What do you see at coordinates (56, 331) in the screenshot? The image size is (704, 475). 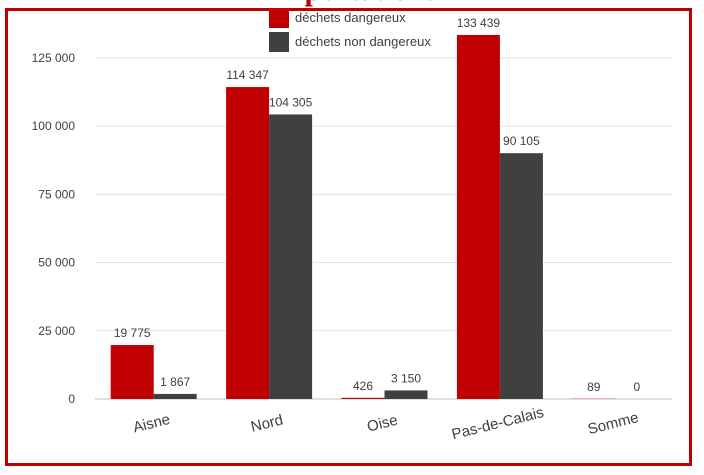 I see `y-tick-label: 25 000` at bounding box center [56, 331].